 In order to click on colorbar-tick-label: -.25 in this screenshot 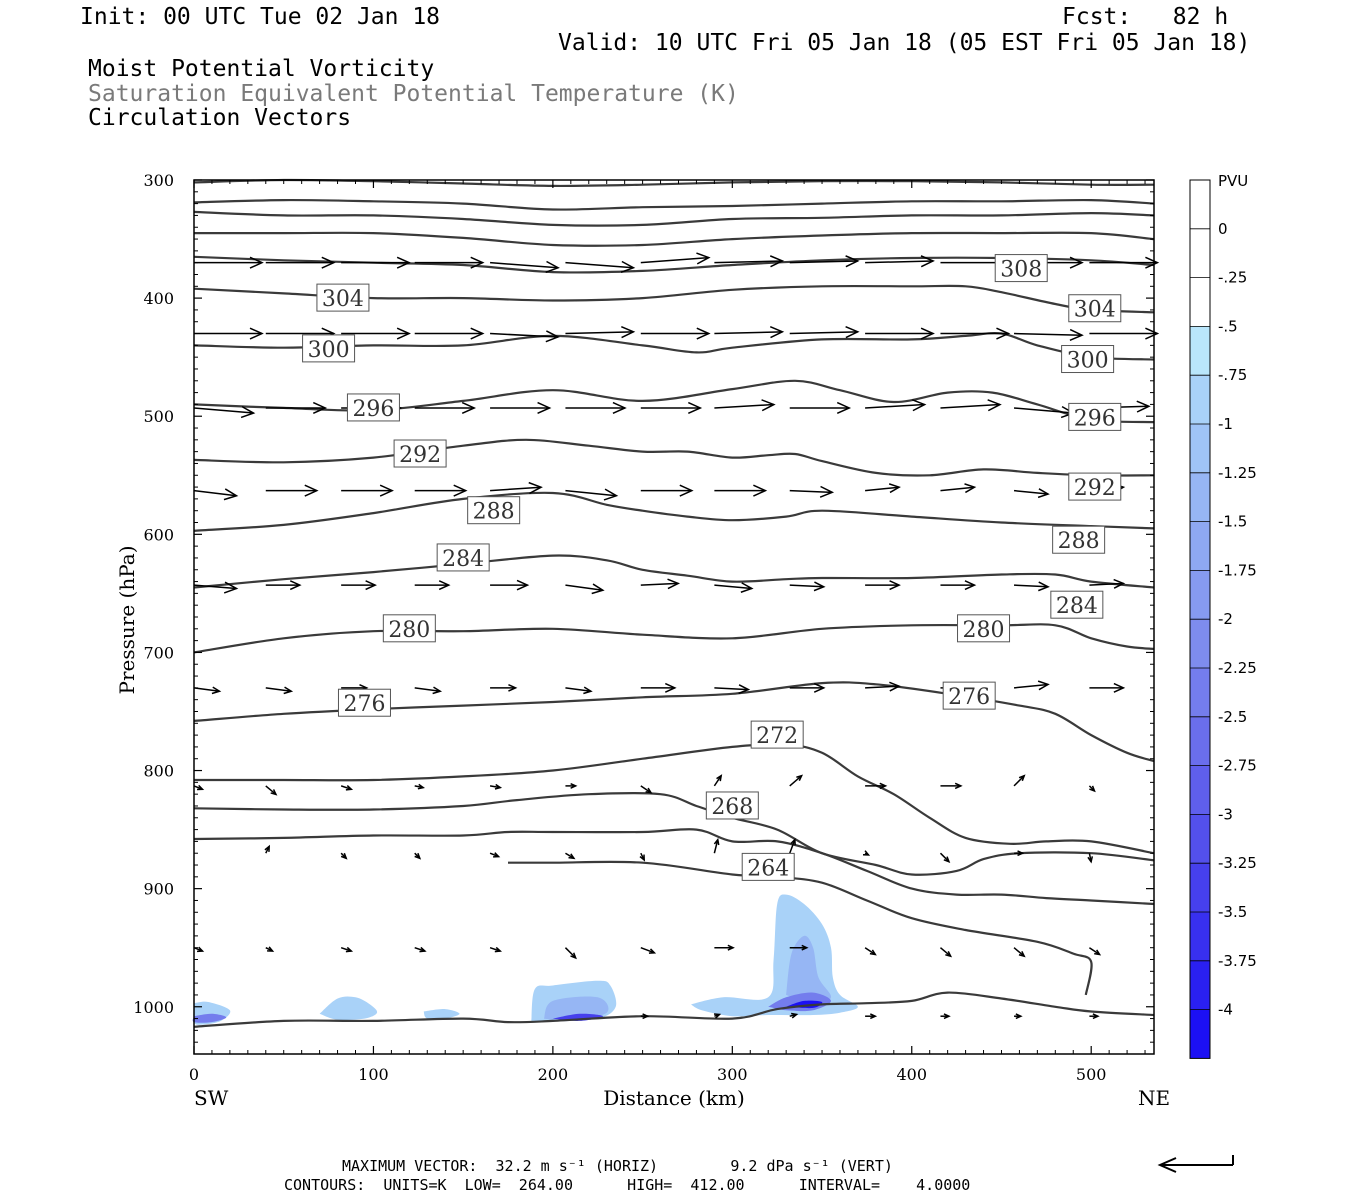, I will do `click(1232, 278)`.